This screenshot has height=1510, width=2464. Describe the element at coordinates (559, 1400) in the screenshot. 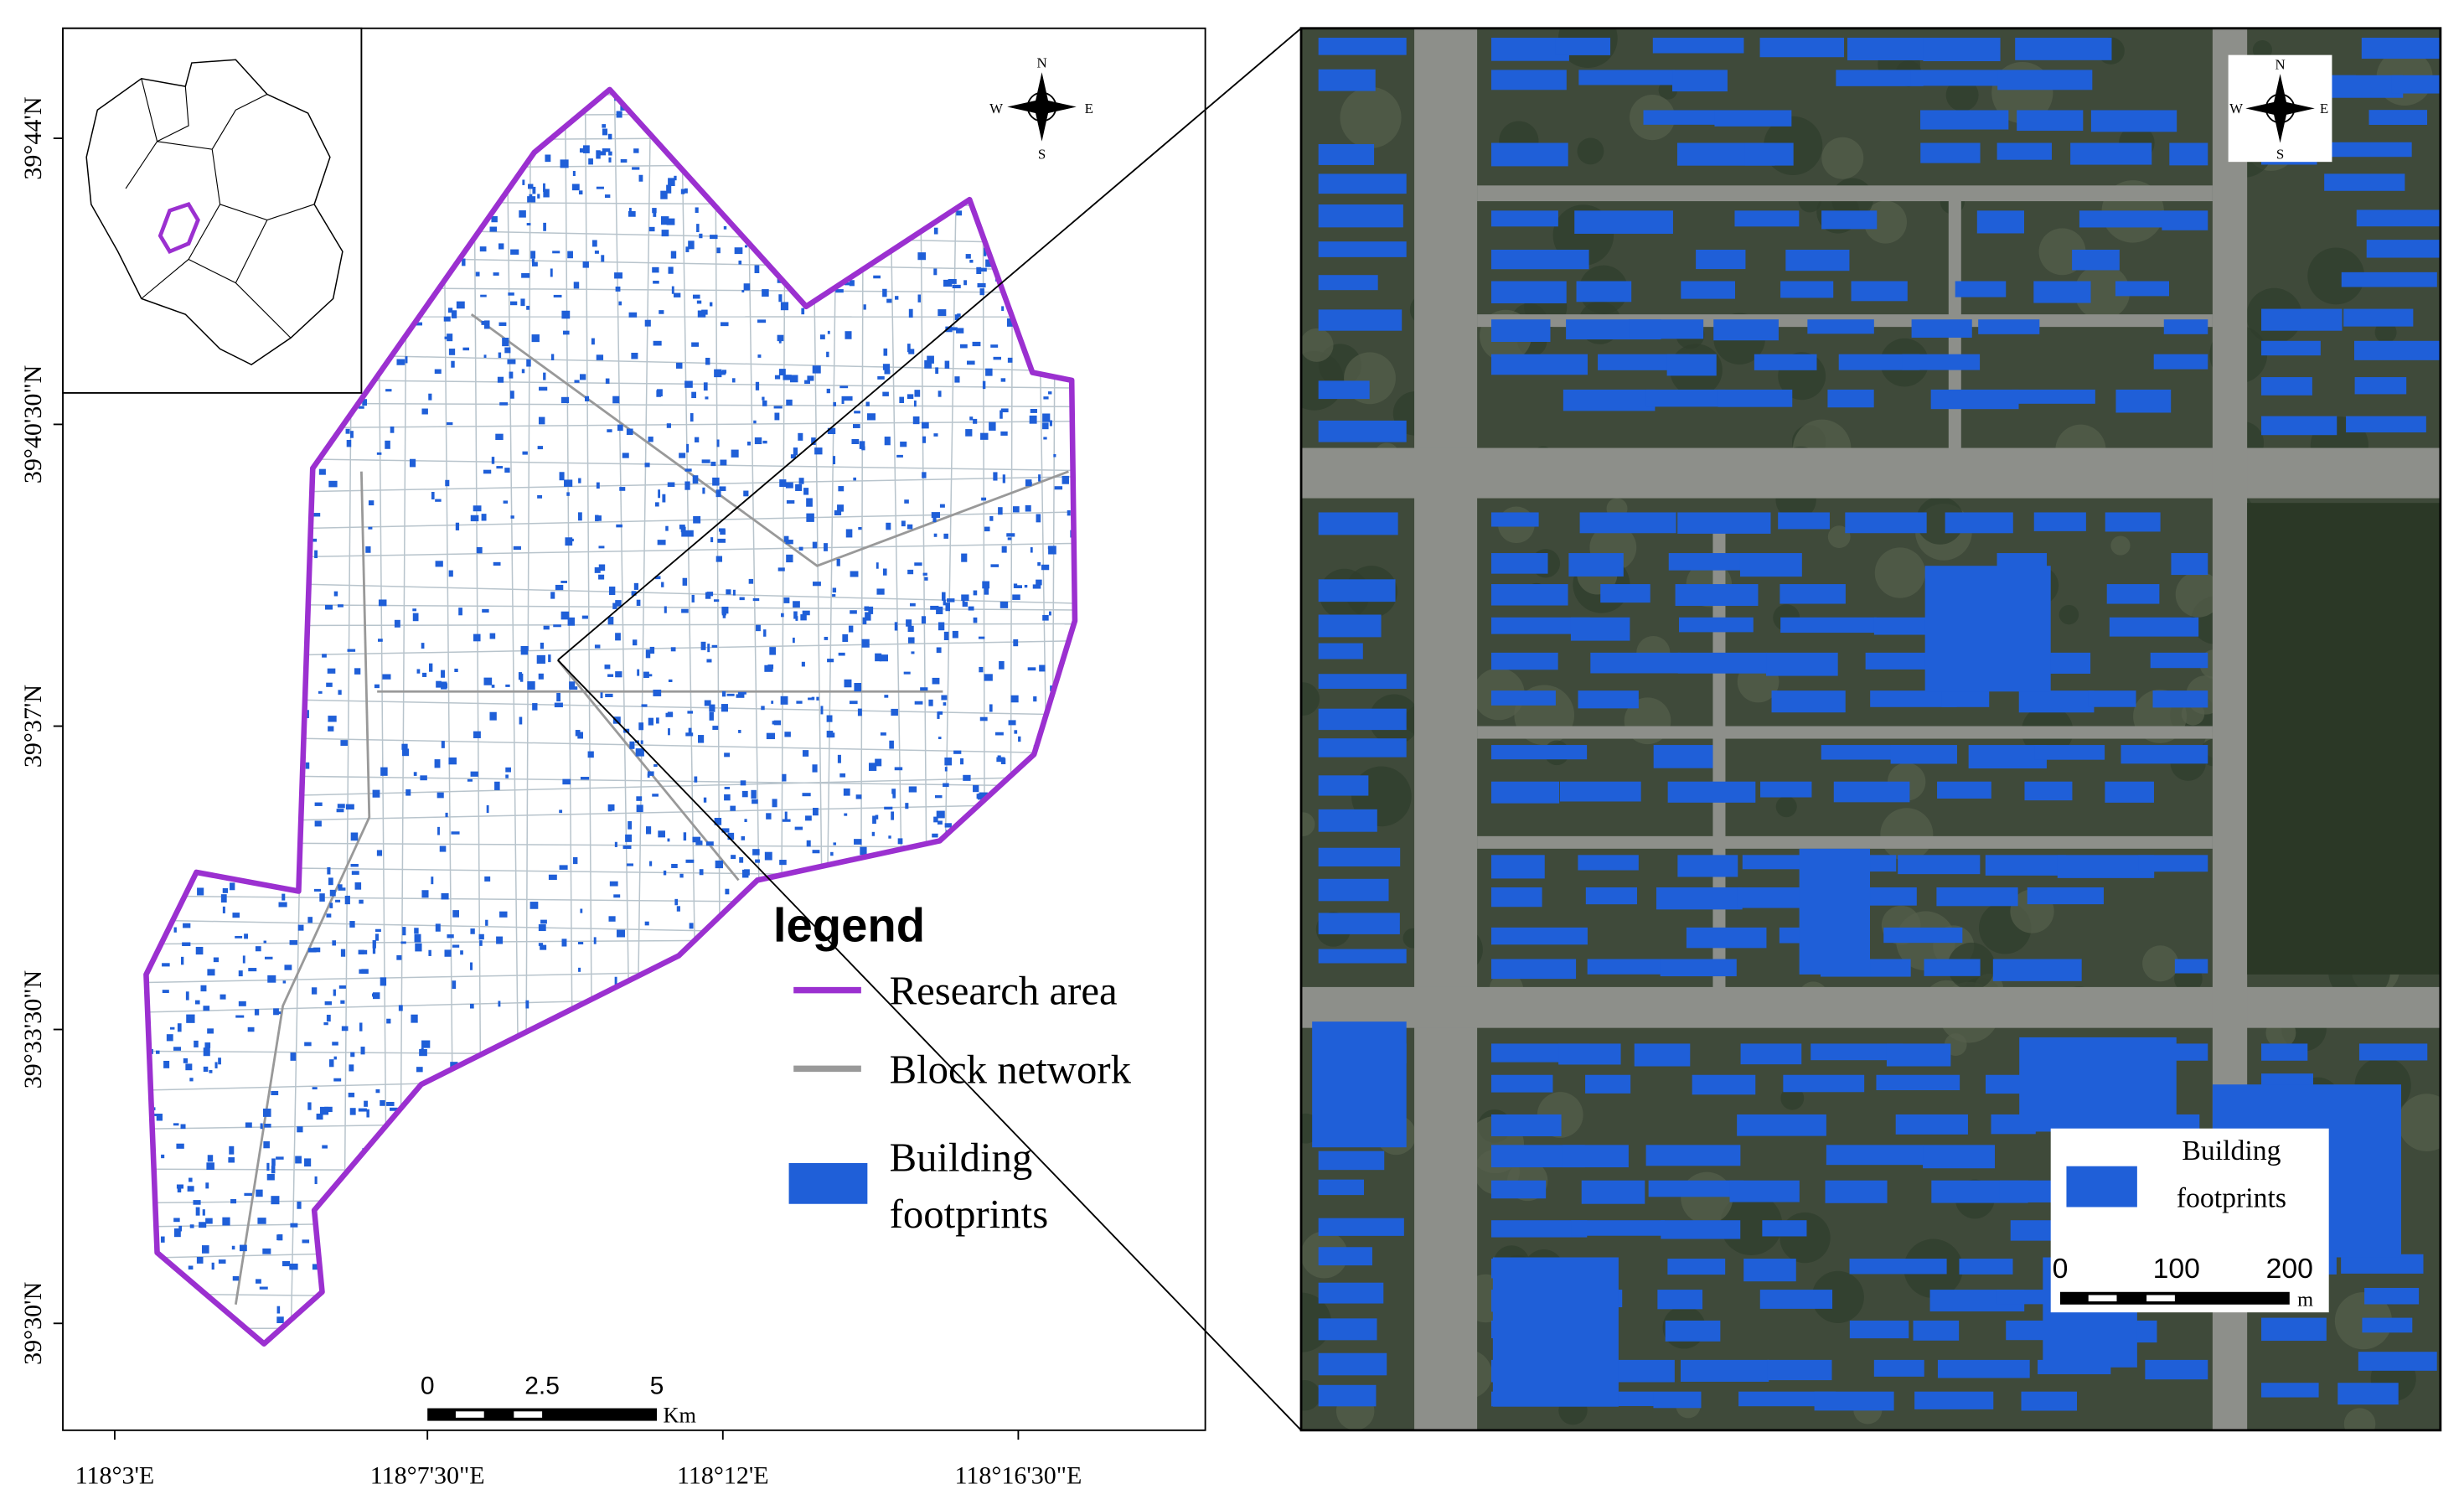

I see `scale-bar: 0 2.5 5 Km` at that location.